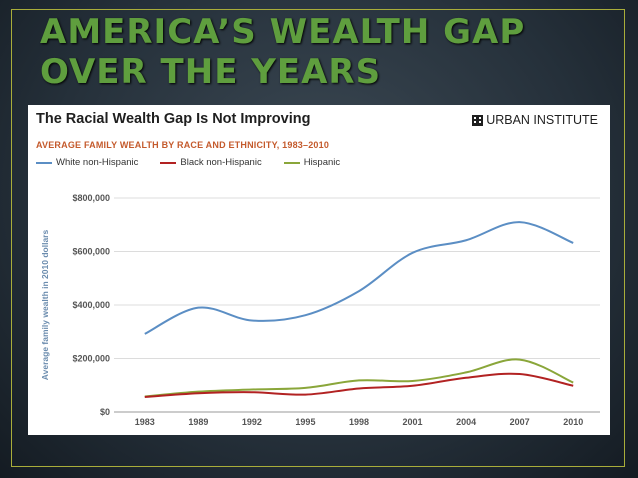 The height and width of the screenshot is (478, 638). Describe the element at coordinates (91, 359) in the screenshot. I see `y-tick-label: $200,000` at that location.